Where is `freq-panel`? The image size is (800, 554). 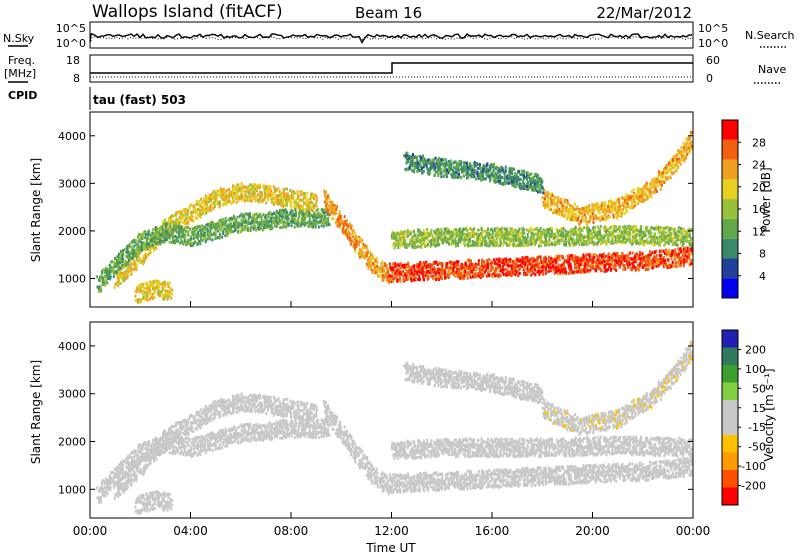
freq-panel is located at coordinates (391, 68).